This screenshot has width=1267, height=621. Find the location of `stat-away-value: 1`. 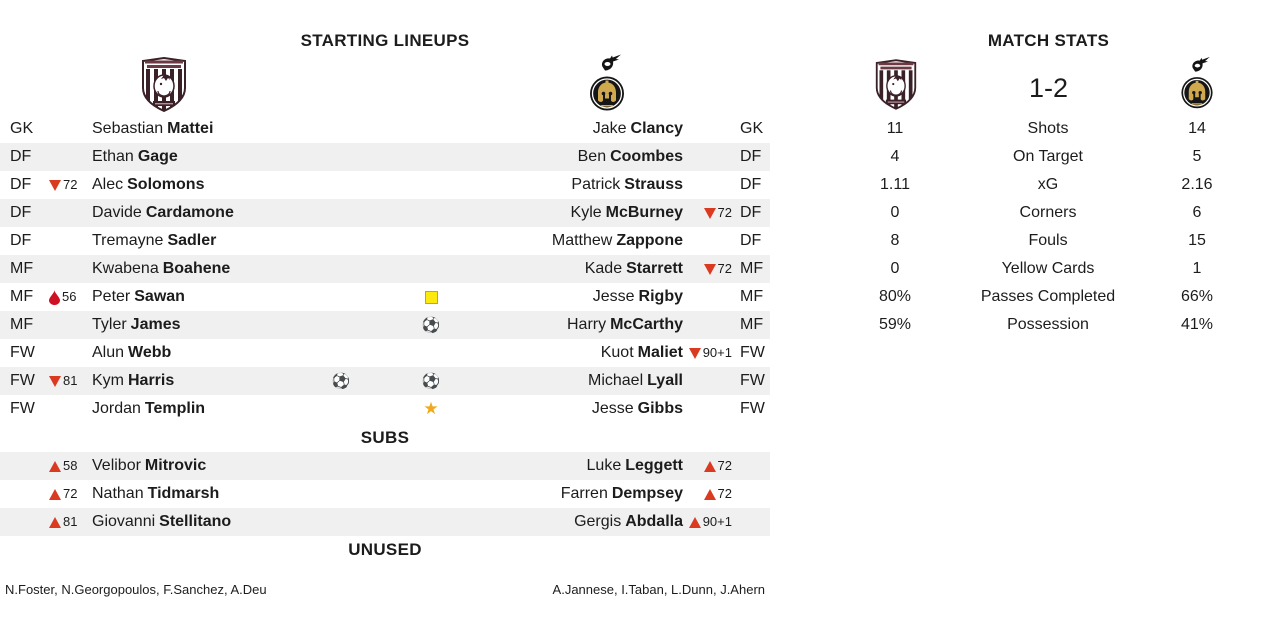

stat-away-value: 1 is located at coordinates (1197, 268).